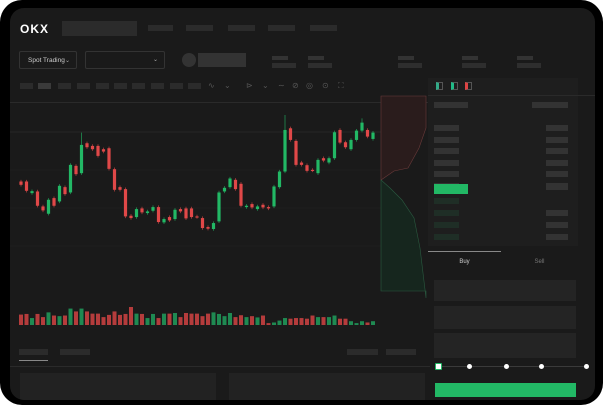 This screenshot has height=405, width=603. I want to click on stat-value, so click(284, 65).